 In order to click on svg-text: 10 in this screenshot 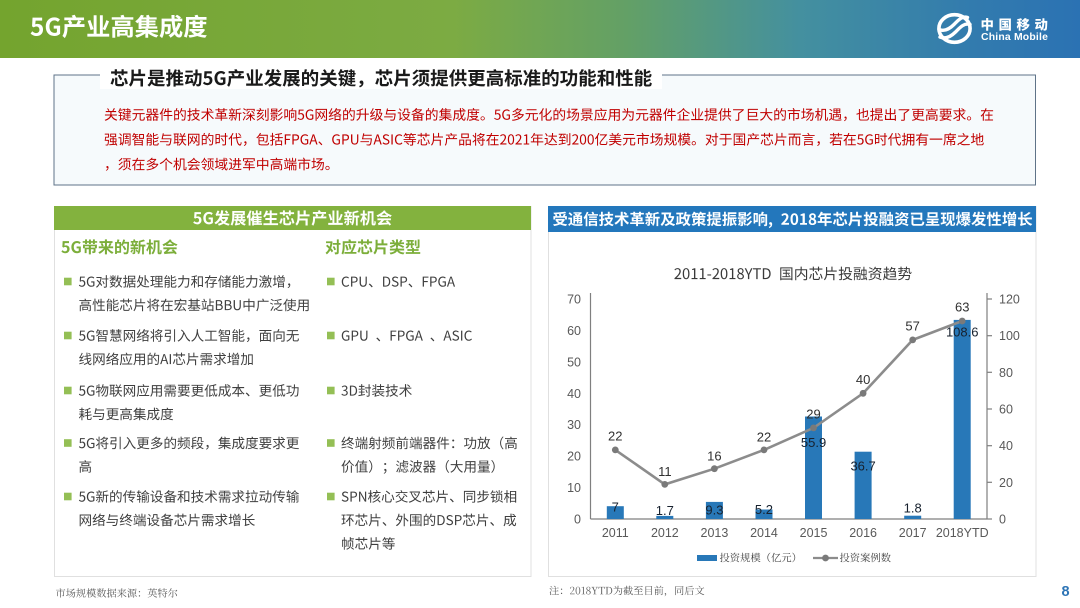, I will do `click(574, 488)`.